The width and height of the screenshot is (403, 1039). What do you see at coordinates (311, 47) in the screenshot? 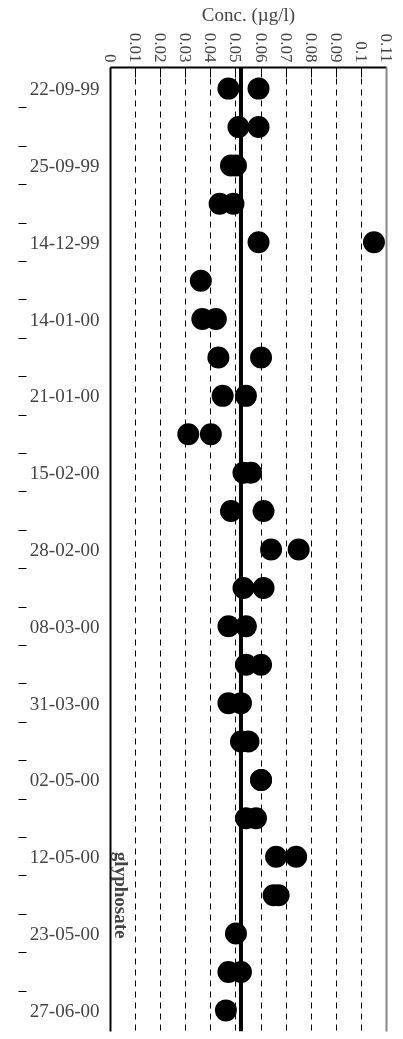
I see `x-tick-label: 0.08` at bounding box center [311, 47].